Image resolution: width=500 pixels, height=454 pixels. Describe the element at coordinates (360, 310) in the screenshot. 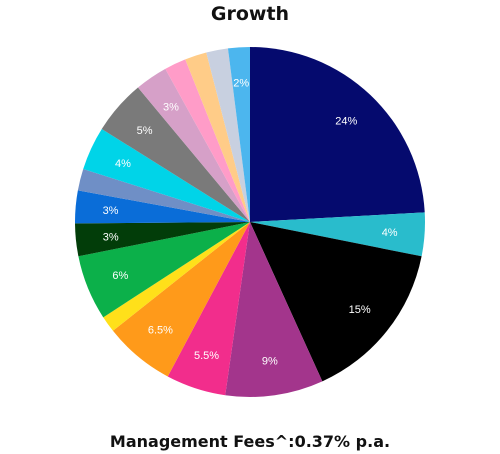

I see `slice-label: 15%` at that location.